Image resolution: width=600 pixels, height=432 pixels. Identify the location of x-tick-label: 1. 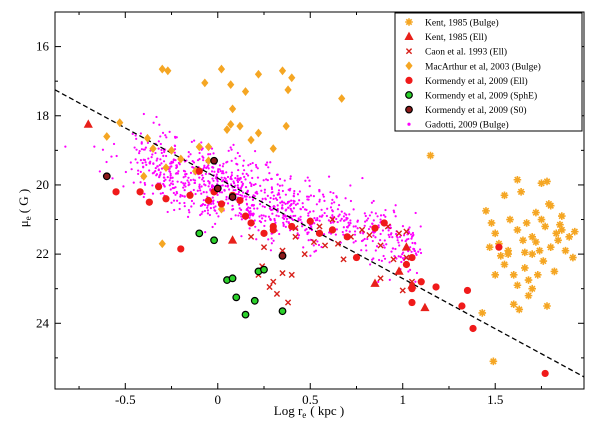
(402, 399).